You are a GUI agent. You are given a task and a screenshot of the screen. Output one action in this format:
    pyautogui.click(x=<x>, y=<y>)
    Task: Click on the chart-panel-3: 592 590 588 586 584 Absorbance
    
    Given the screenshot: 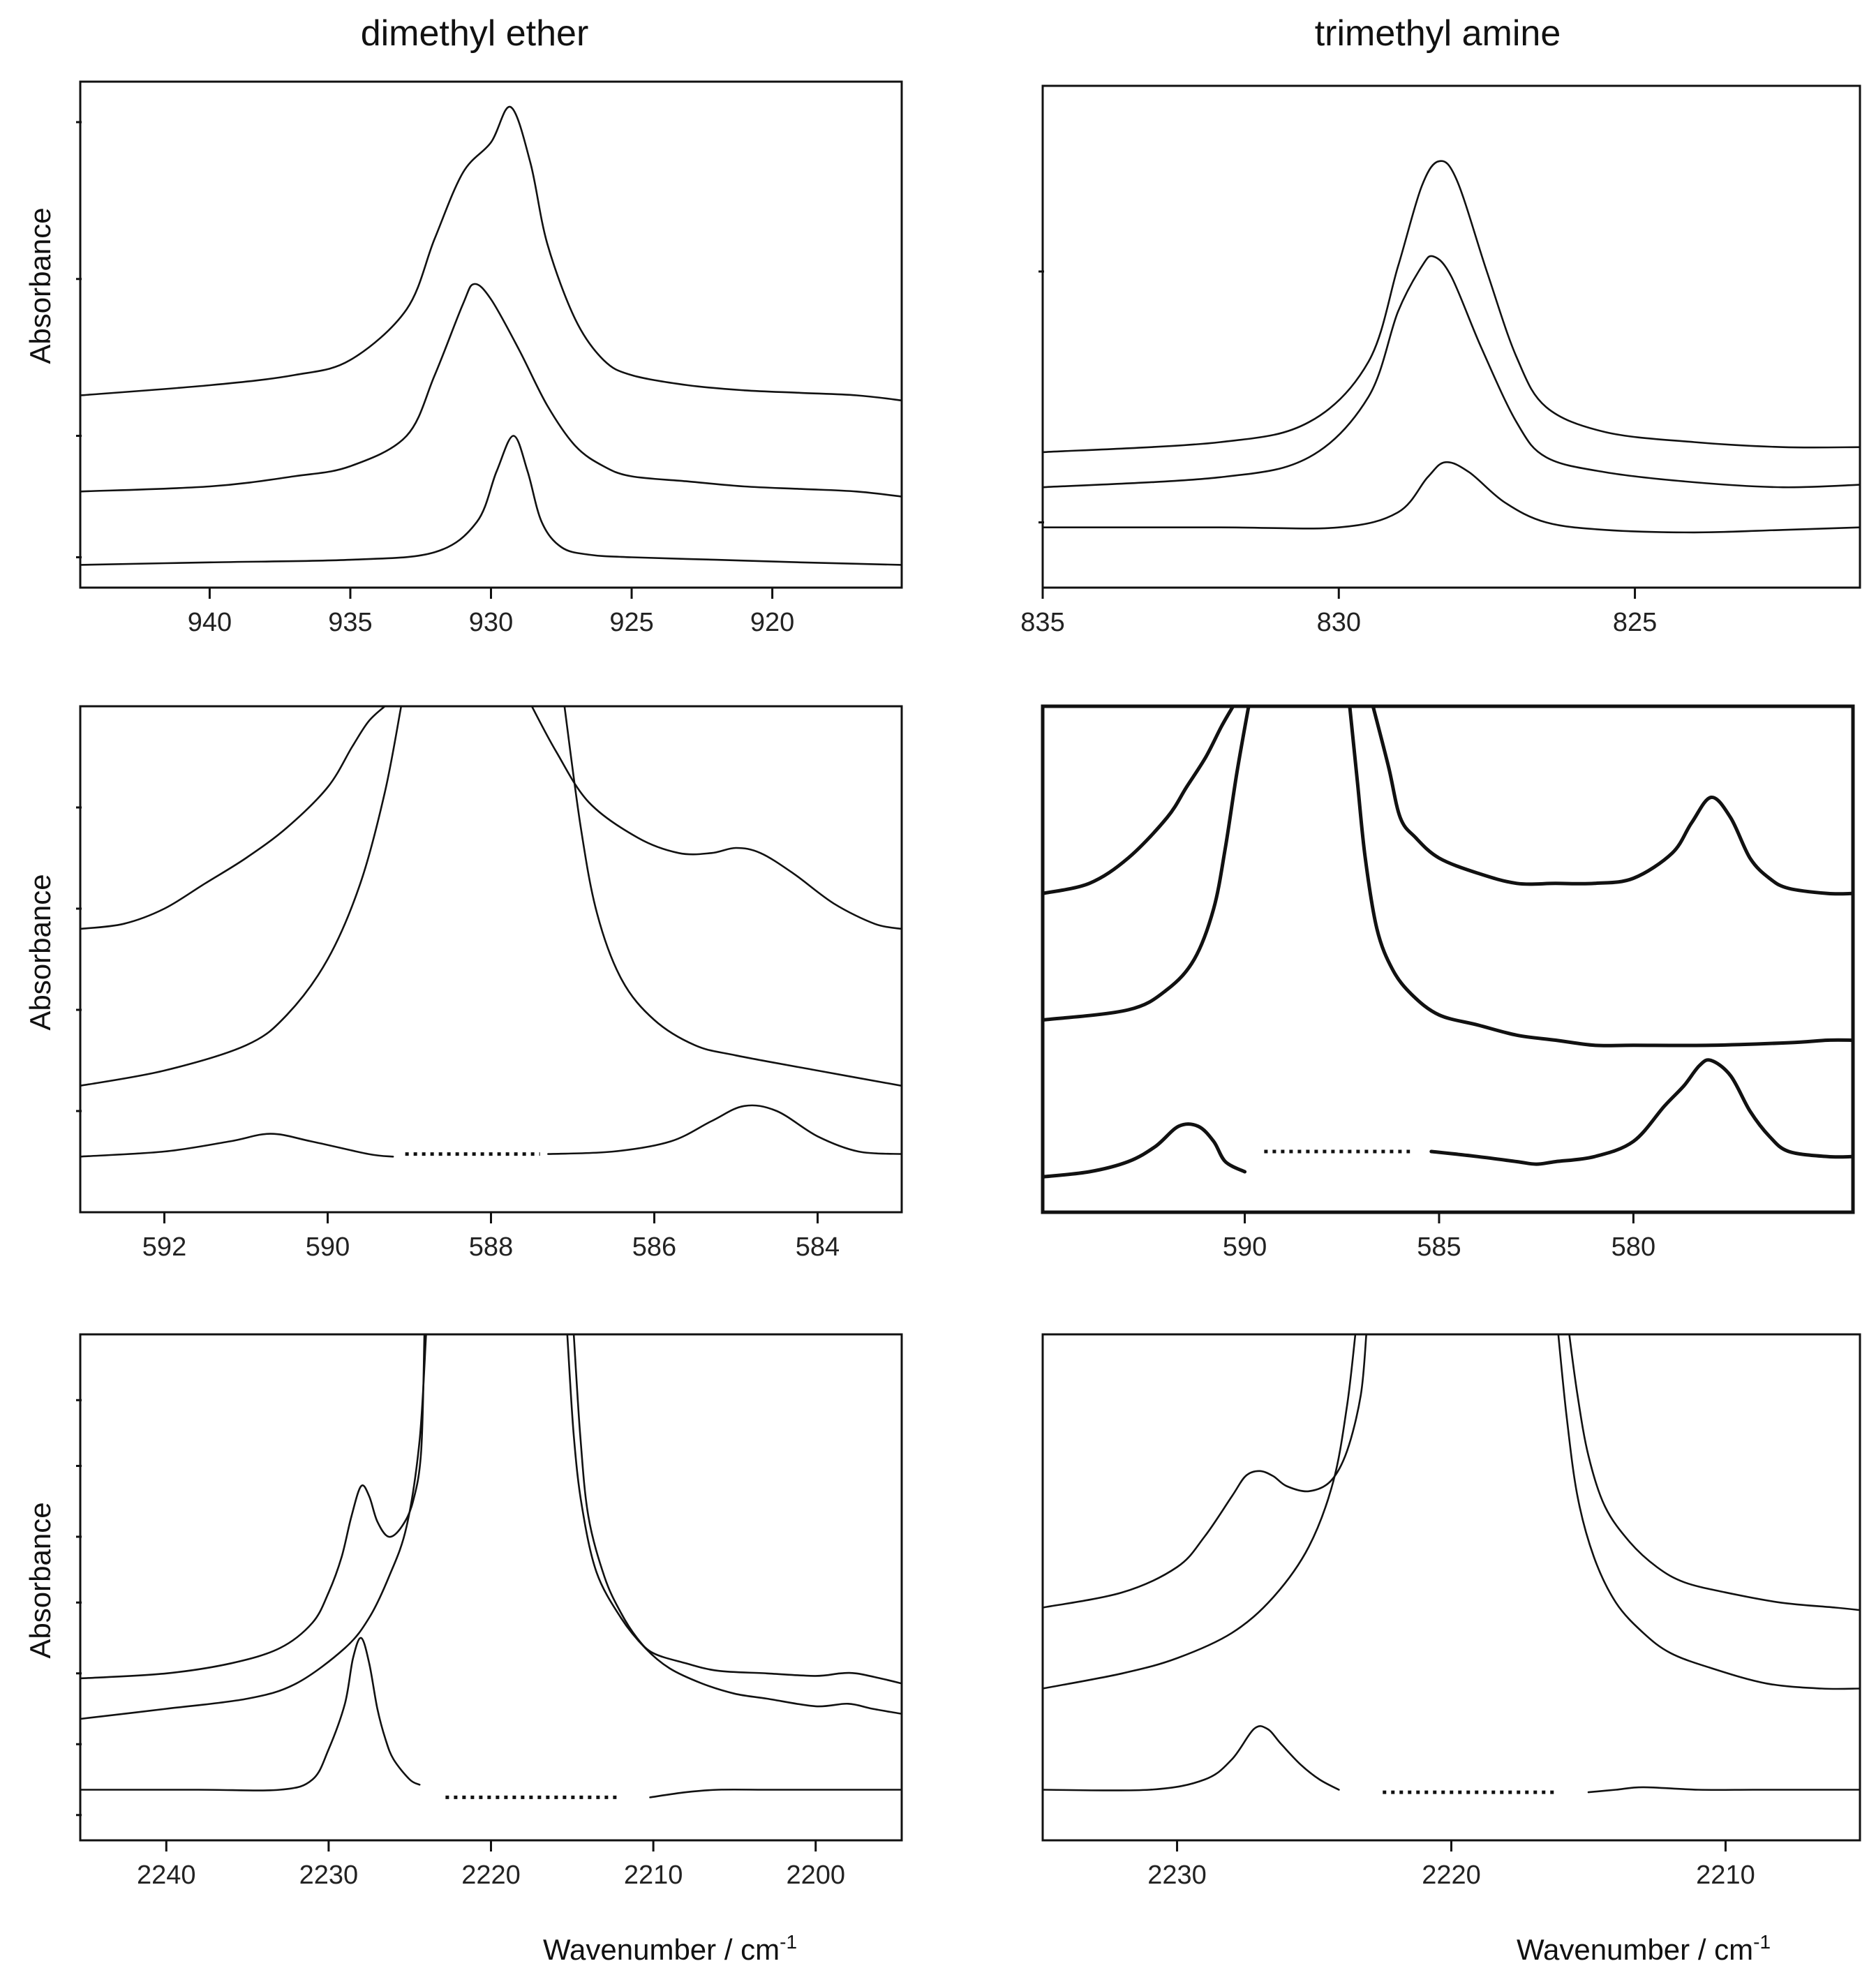 What is the action you would take?
    pyautogui.click(x=463, y=983)
    